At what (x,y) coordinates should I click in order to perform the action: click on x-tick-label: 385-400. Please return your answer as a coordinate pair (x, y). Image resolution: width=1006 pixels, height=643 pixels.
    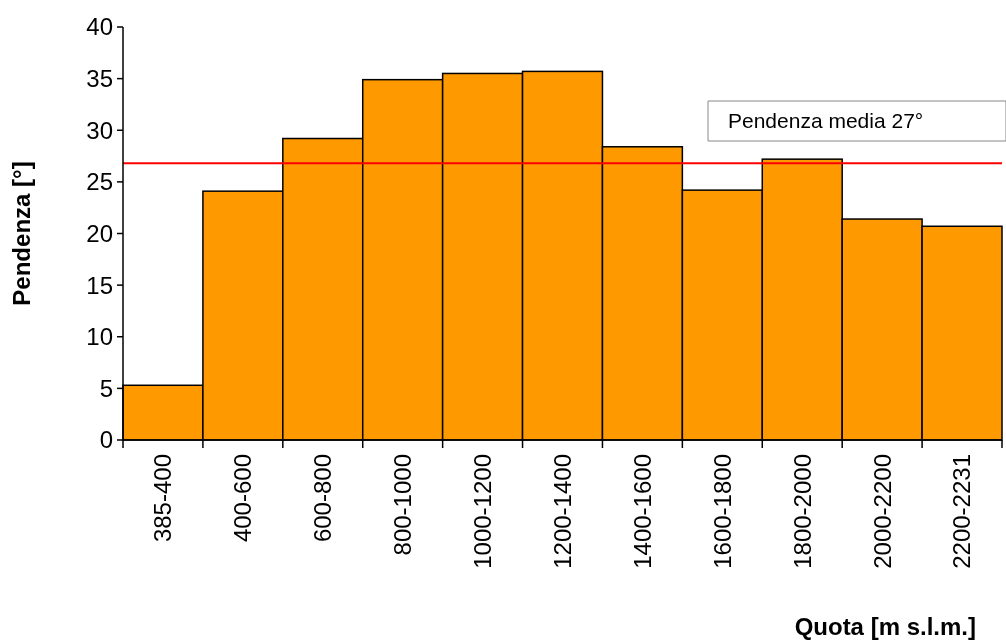
    Looking at the image, I should click on (163, 498).